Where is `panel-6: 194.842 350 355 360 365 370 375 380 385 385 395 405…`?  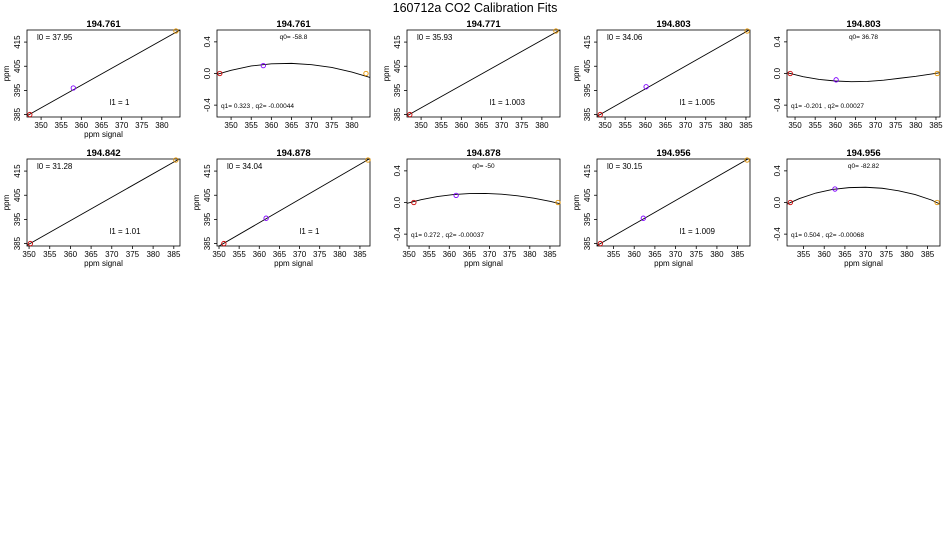
panel-6: 194.842 350 355 360 365 370 375 380 385 385 395 405… is located at coordinates (91, 208).